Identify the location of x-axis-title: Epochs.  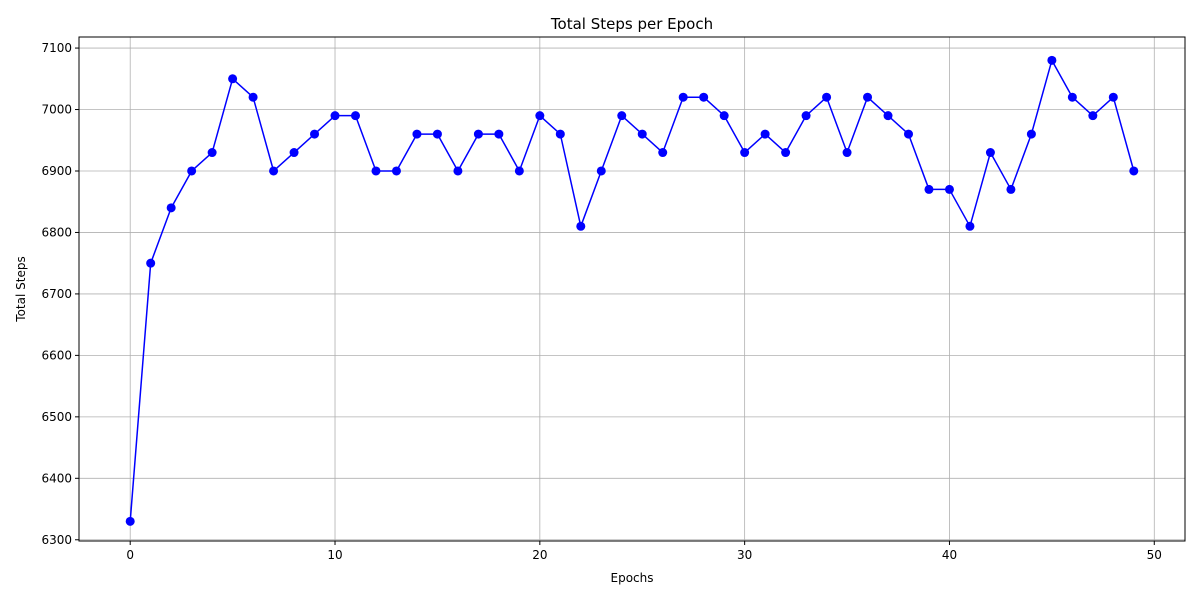
(632, 578).